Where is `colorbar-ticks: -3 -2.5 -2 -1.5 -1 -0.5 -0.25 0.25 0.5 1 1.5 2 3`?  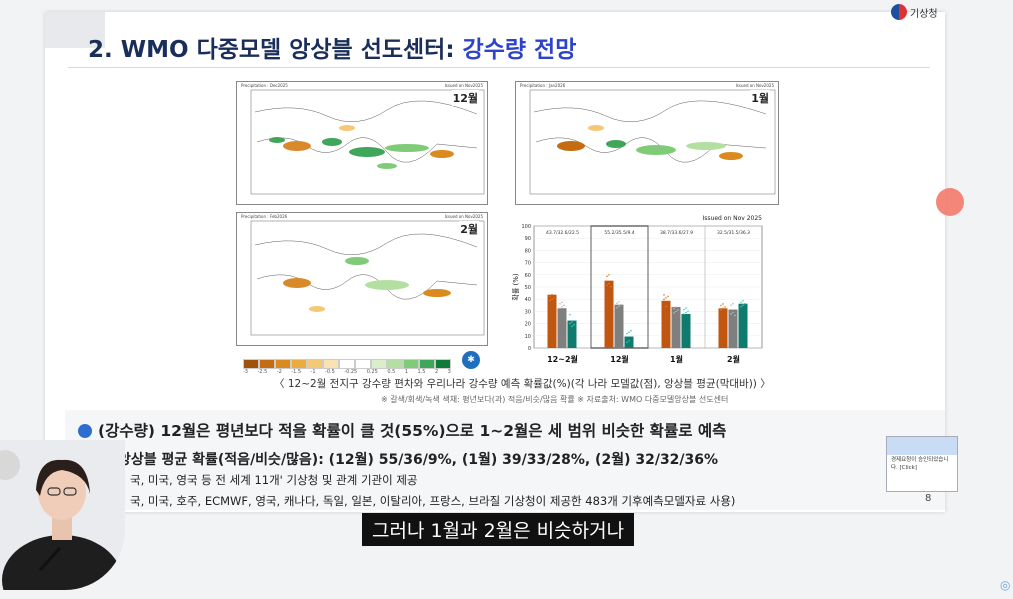
colorbar-ticks: -3 -2.5 -2 -1.5 -1 -0.5 -0.25 0.25 0.5 1 1.5 2 3 is located at coordinates (347, 372).